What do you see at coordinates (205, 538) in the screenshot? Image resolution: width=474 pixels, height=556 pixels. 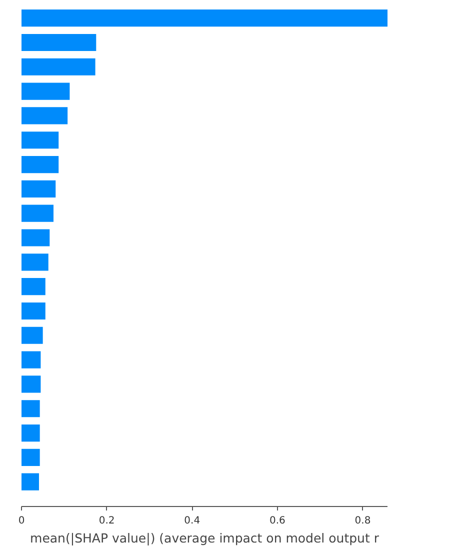 I see `x-axis-title: mean(|SHAP value|) (average impact on model output r` at bounding box center [205, 538].